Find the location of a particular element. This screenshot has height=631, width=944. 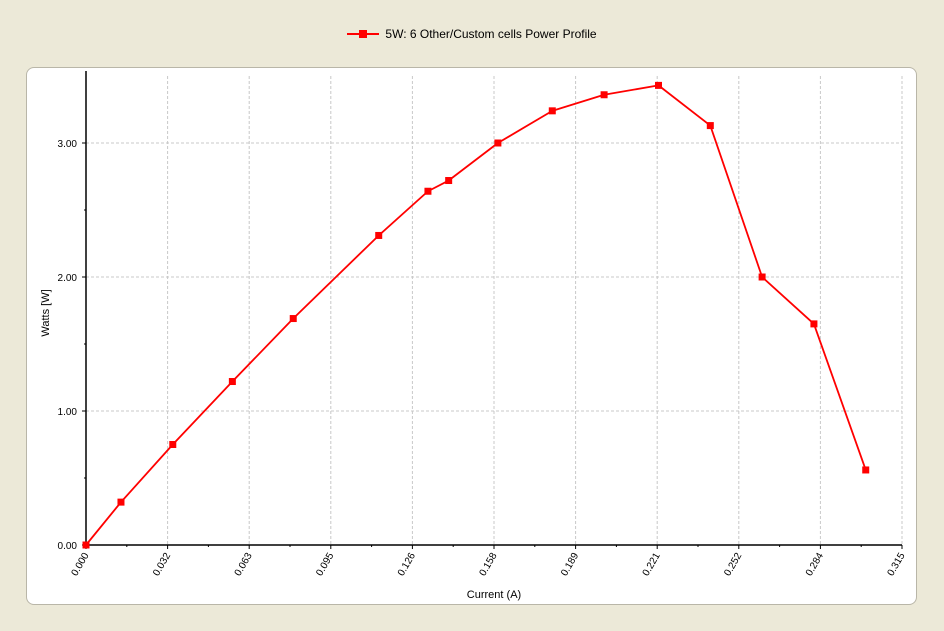

x-tick-label: 0.221 is located at coordinates (652, 565).